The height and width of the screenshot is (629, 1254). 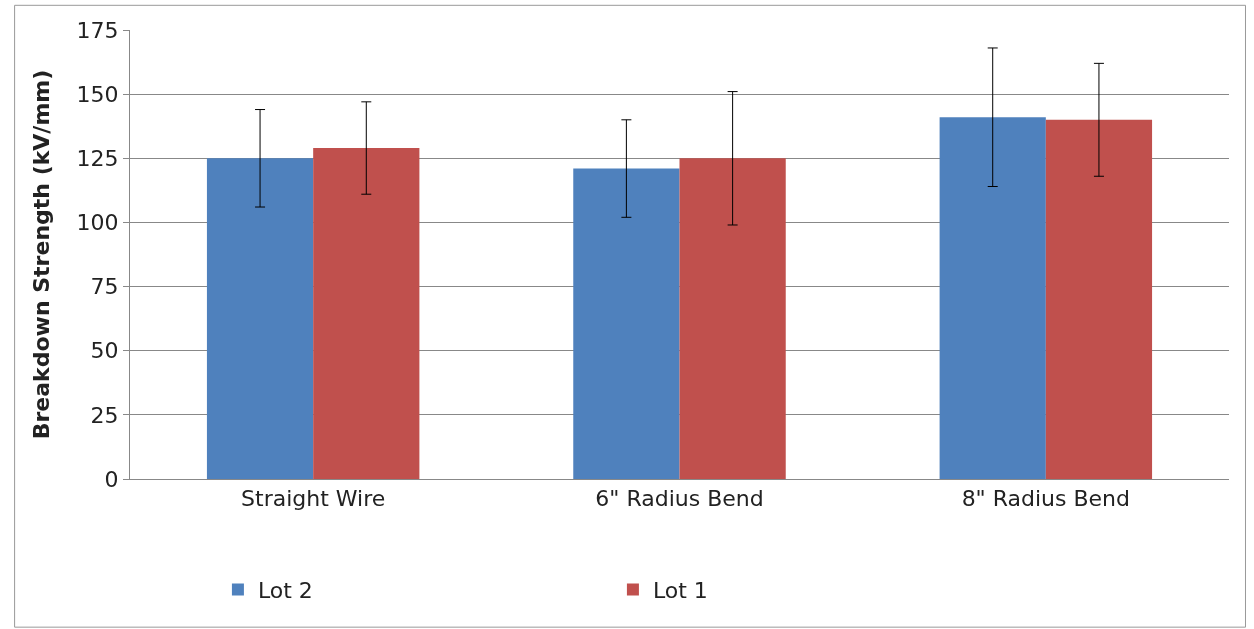 I want to click on y-tick-label: 150, so click(x=97, y=94).